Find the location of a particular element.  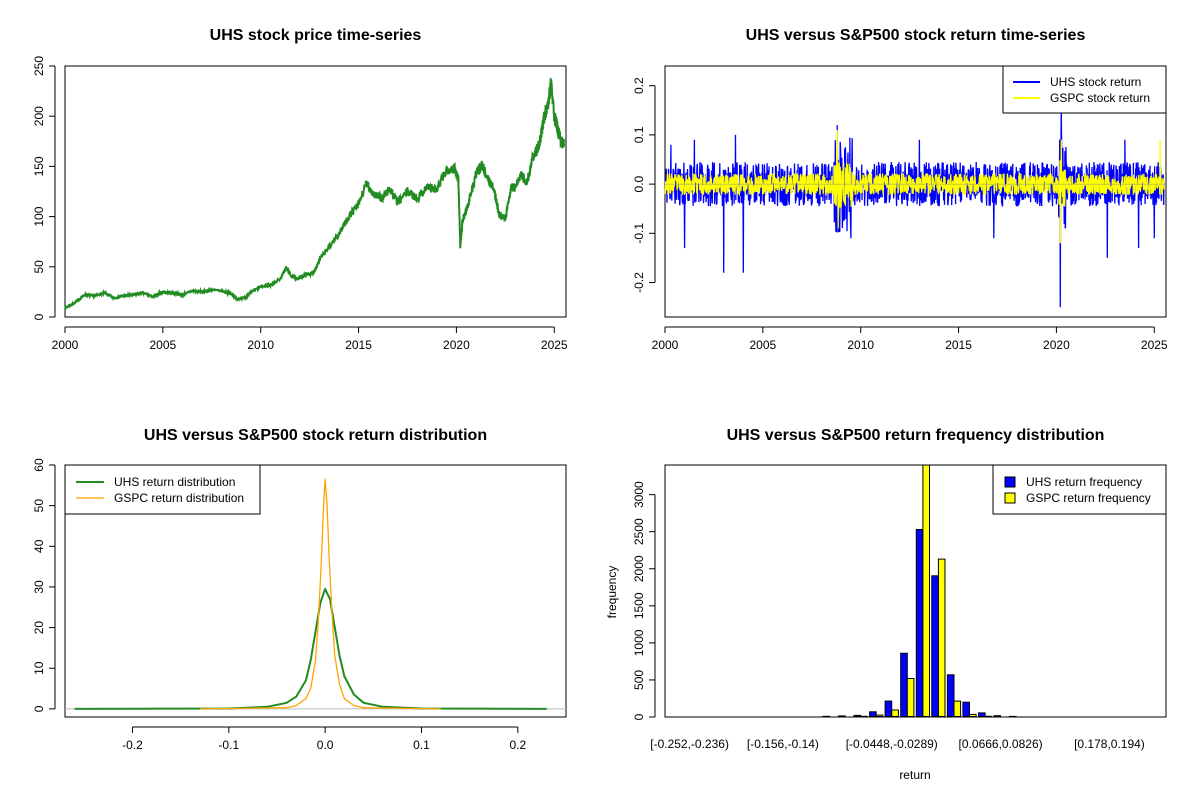

x-tick-label: [0.178,0.194) is located at coordinates (1109, 744).